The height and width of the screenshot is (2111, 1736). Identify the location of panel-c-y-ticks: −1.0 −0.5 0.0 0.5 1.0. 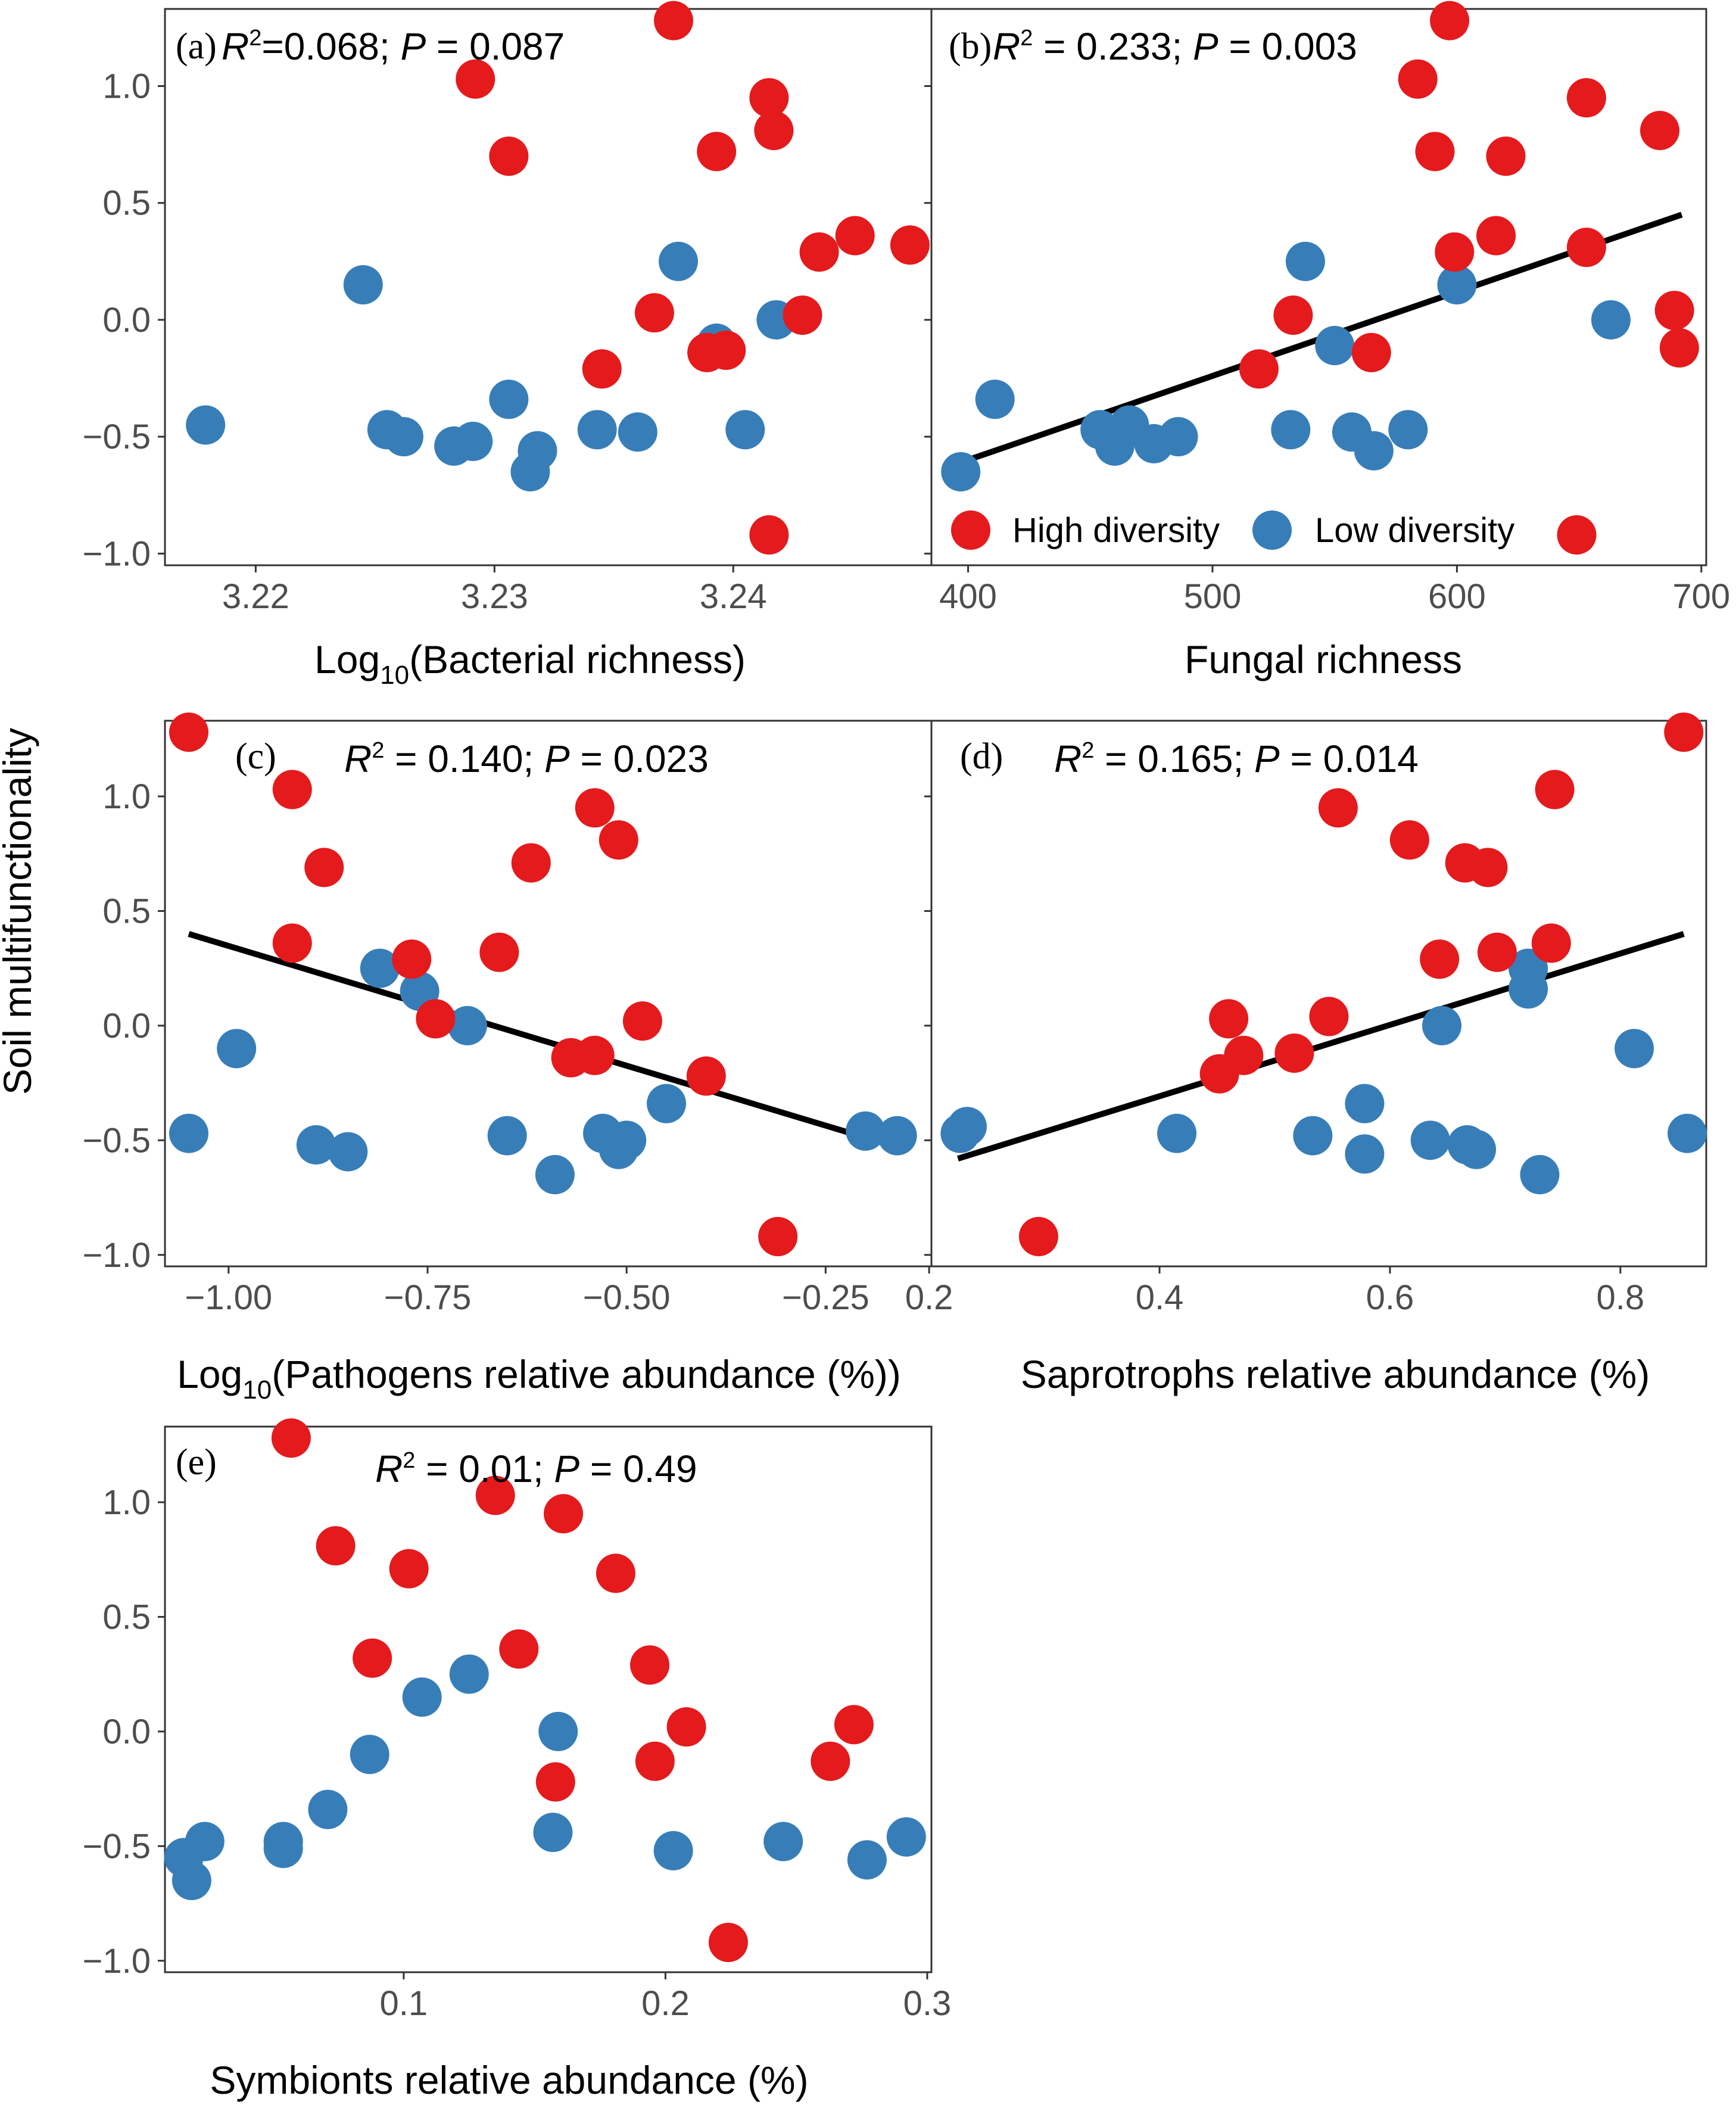
(124, 1026).